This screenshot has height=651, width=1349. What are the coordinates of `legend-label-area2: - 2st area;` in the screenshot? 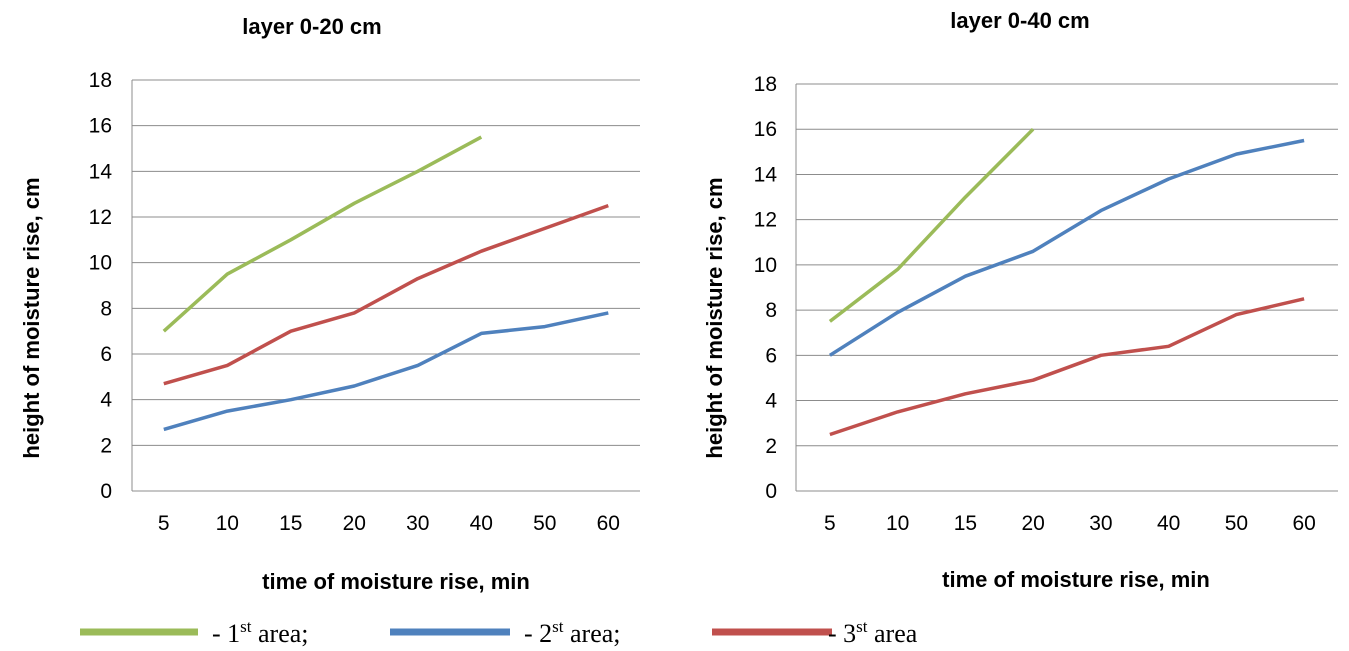 It's located at (572, 632).